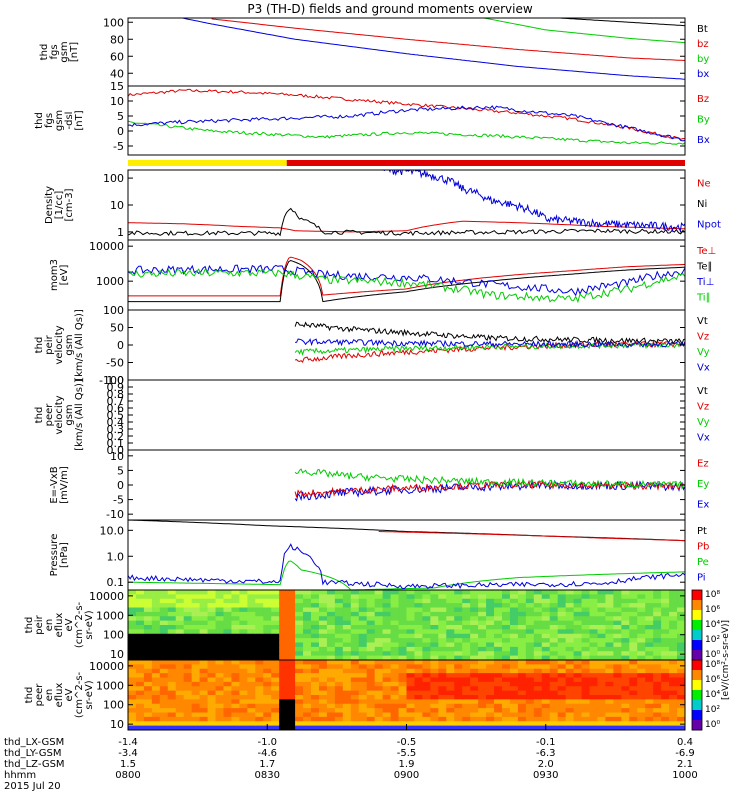  I want to click on colorbar-peer_spec: 10⁰ 10² 10⁴ 10⁶ 10⁸, so click(705, 695).